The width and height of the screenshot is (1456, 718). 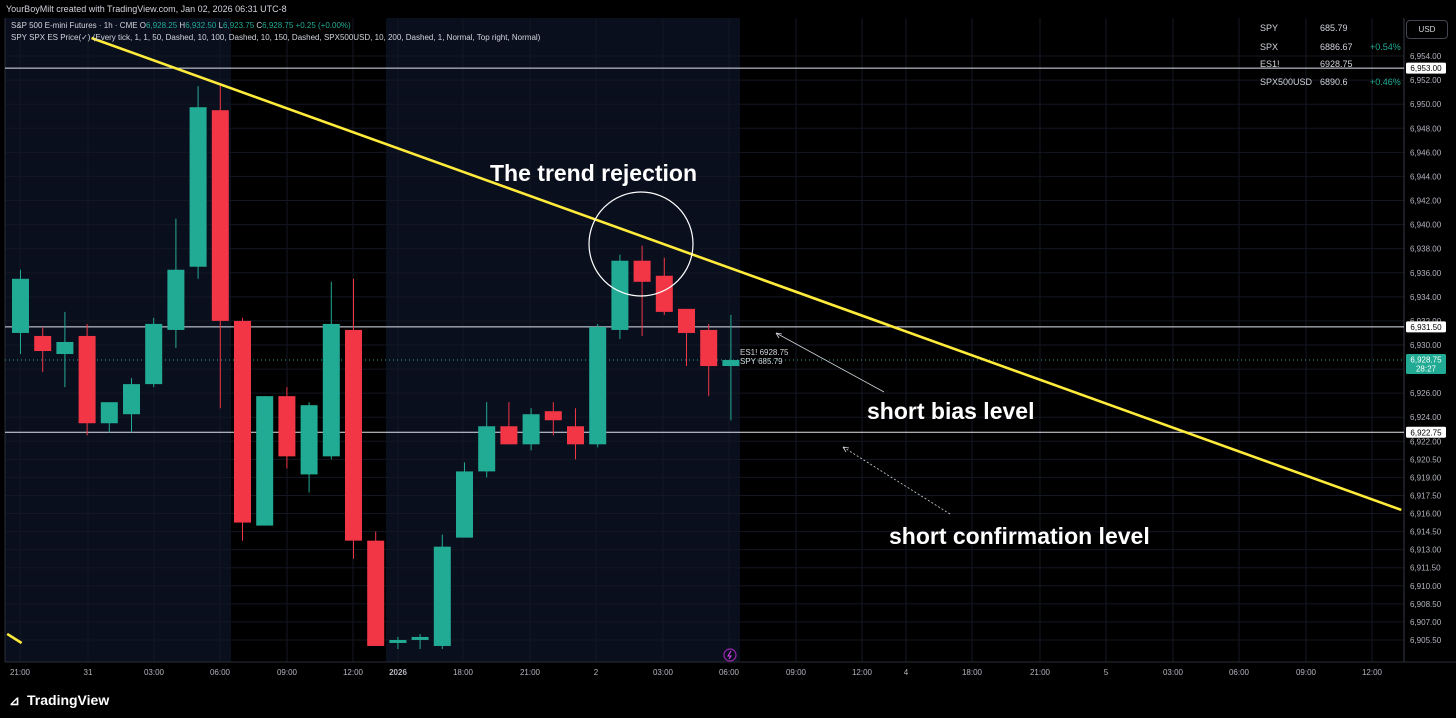 I want to click on price-tick-label: 6,910.00, so click(x=1426, y=586).